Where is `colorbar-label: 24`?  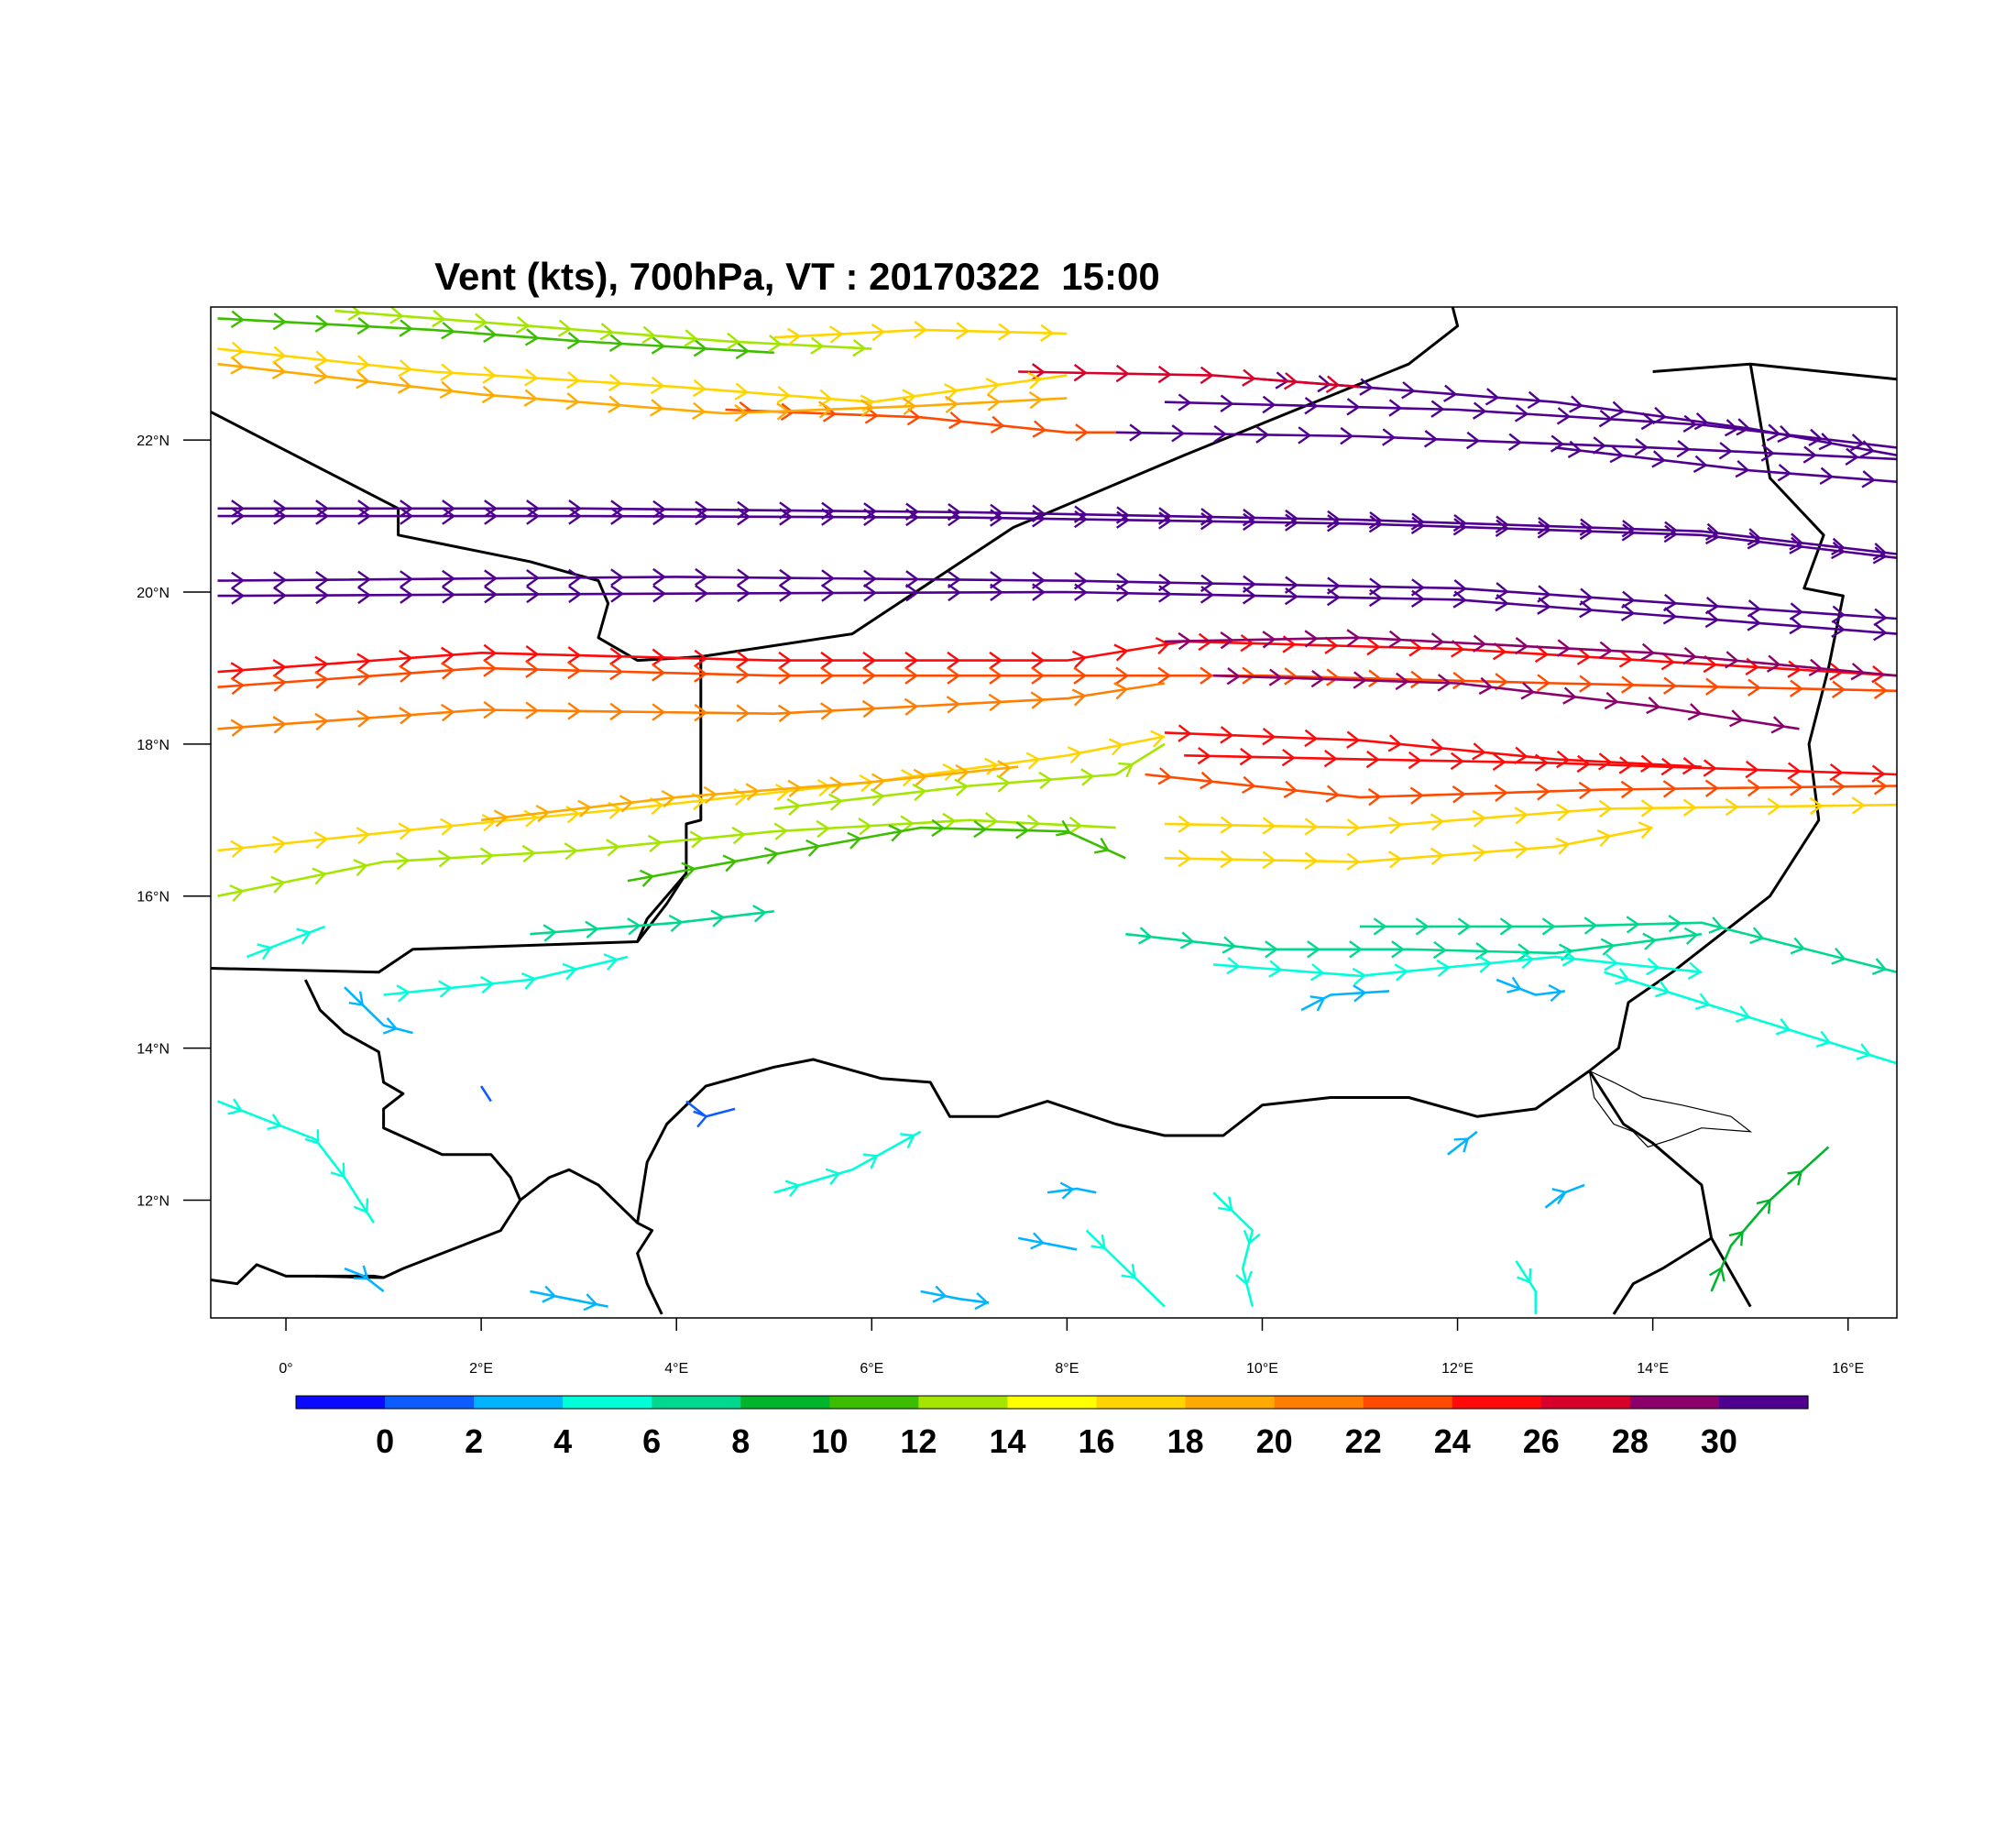 colorbar-label: 24 is located at coordinates (1452, 1441).